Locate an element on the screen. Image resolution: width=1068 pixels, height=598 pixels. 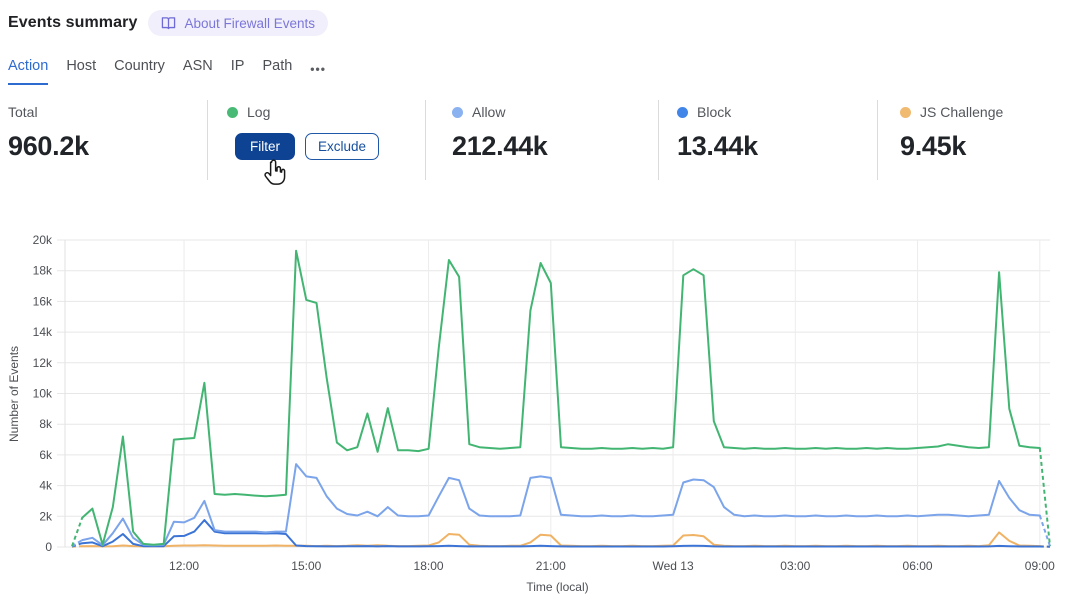
svg-text: 16k is located at coordinates (43, 301).